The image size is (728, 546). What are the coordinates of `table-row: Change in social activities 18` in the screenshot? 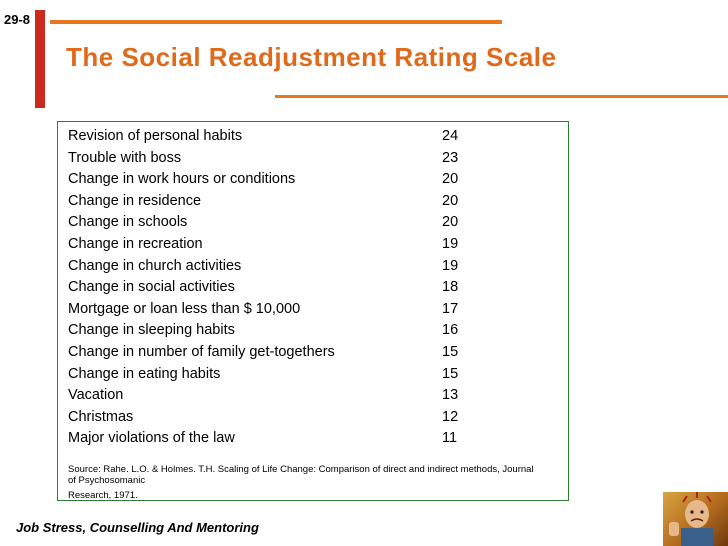 It's located at (318, 288).